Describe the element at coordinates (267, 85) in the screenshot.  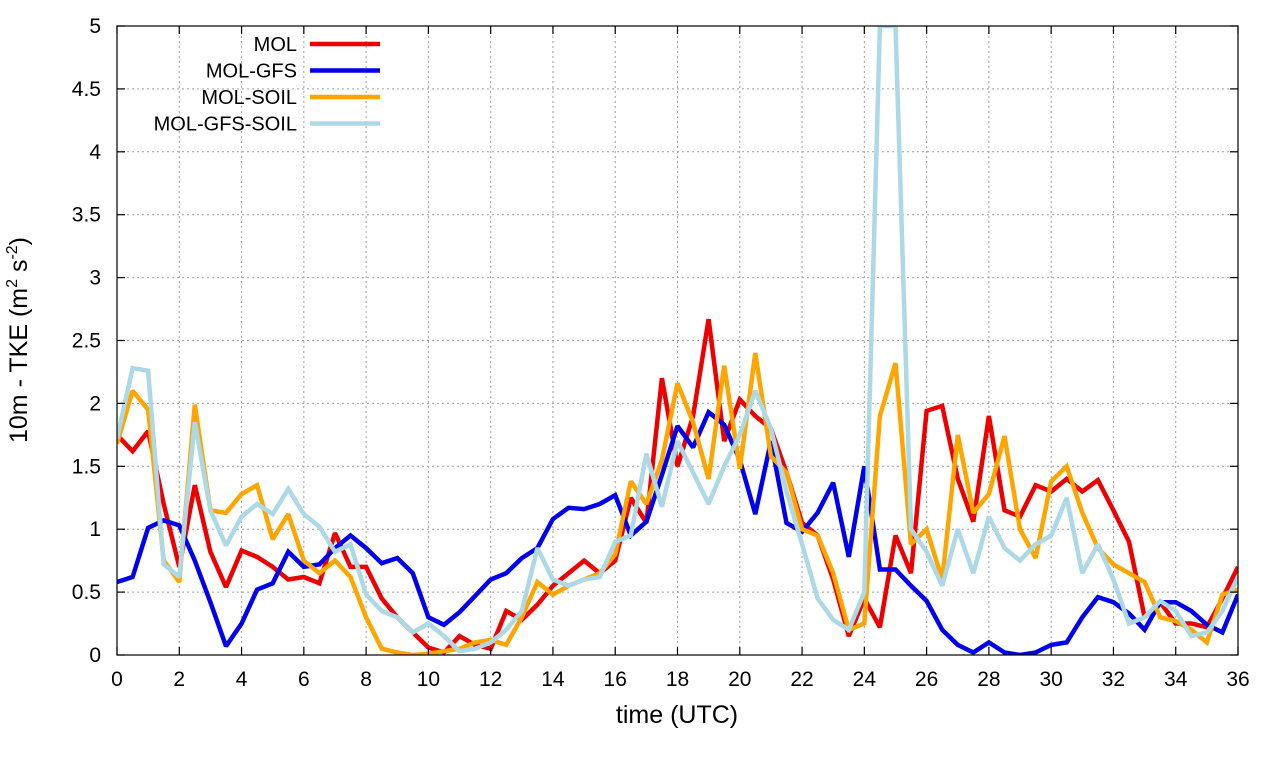
I see `legend: MOL MOL-GFS MOL-SOIL MOL-GFS-SOIL` at that location.